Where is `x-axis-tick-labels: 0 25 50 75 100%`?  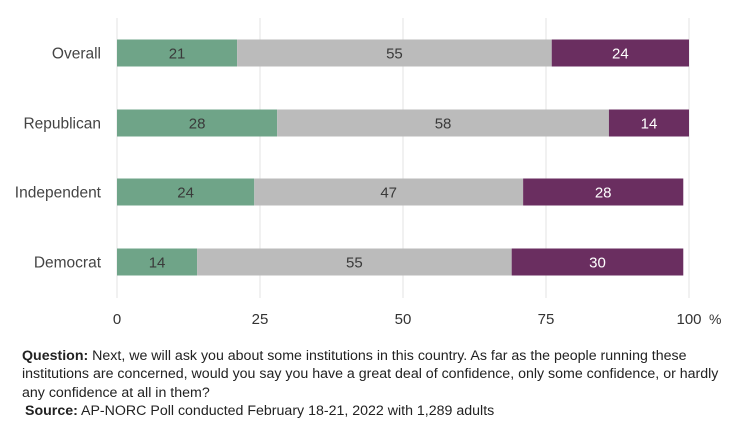 x-axis-tick-labels: 0 25 50 75 100% is located at coordinates (417, 319).